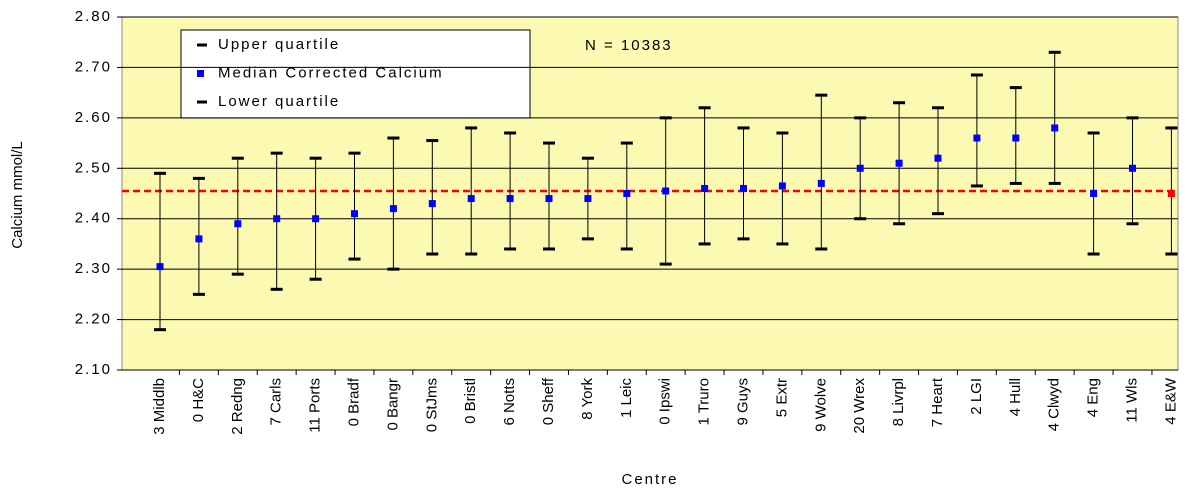  Describe the element at coordinates (820, 405) in the screenshot. I see `x-tick-label: 9 Wolve` at that location.